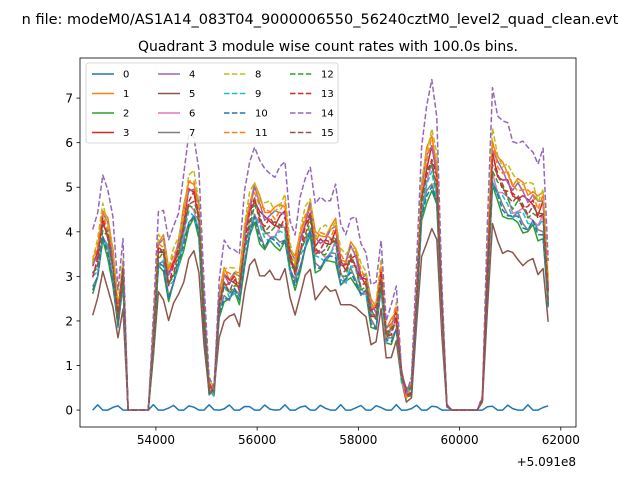 This screenshot has width=640, height=480. I want to click on legend-label-7: 7, so click(192, 133).